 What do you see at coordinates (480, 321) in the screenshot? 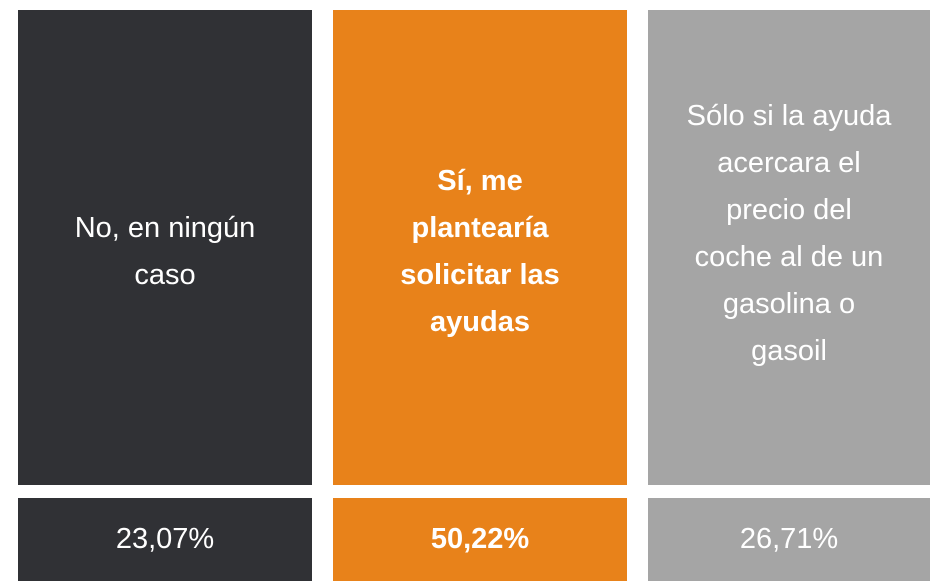
I see `option-label-line: ayudas` at bounding box center [480, 321].